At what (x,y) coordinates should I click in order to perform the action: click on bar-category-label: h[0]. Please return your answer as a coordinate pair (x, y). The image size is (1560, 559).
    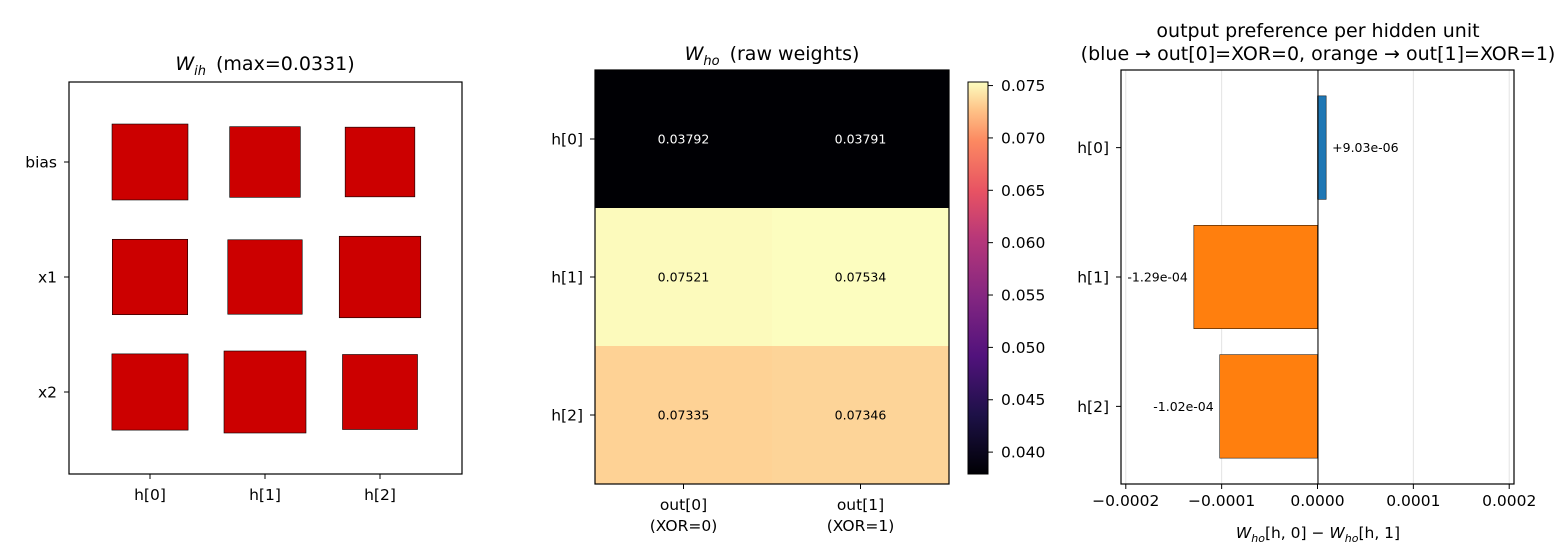
    Looking at the image, I should click on (1093, 148).